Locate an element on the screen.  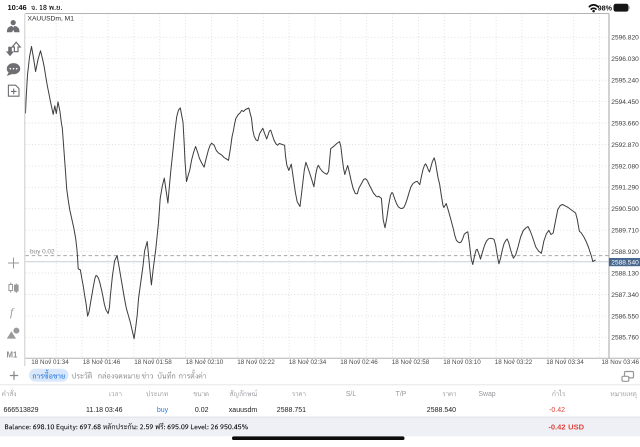
svg-text: T/P is located at coordinates (401, 394).